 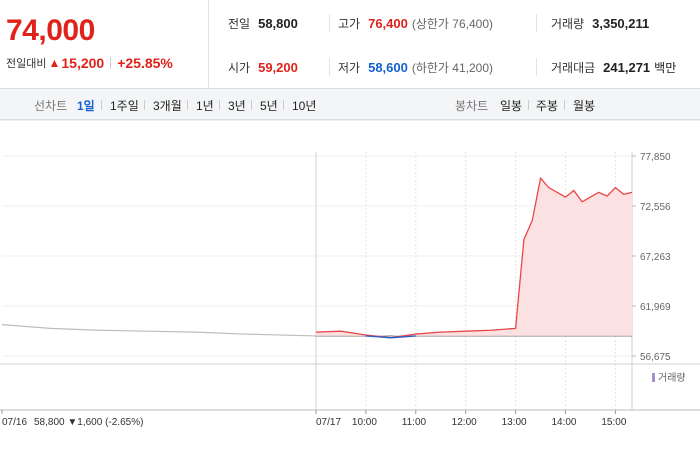 What do you see at coordinates (627, 67) in the screenshot?
I see `amount-value: 241,271` at bounding box center [627, 67].